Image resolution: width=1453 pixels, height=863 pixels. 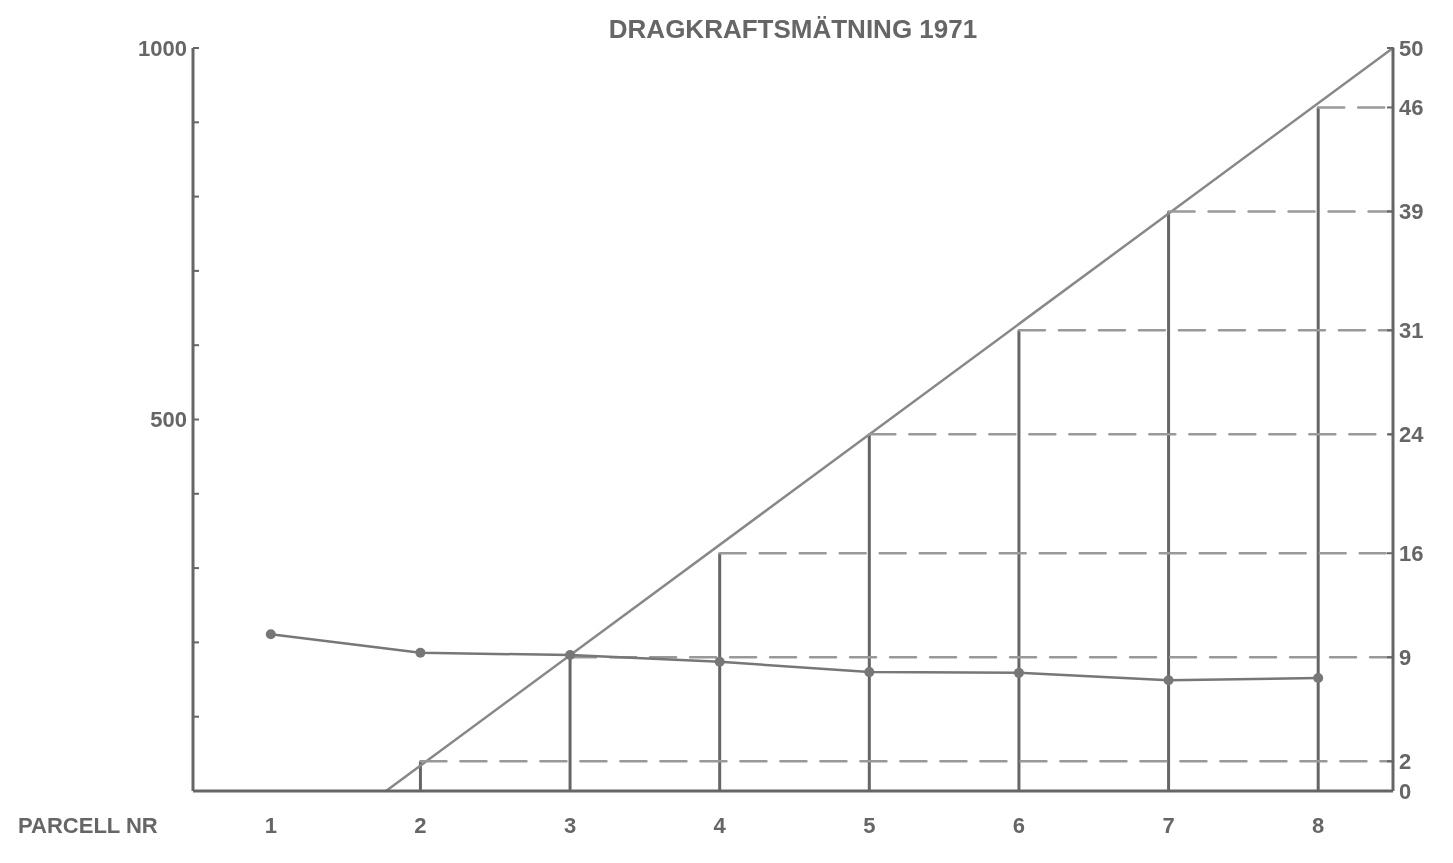 What do you see at coordinates (869, 825) in the screenshot?
I see `x-tick-label: 5` at bounding box center [869, 825].